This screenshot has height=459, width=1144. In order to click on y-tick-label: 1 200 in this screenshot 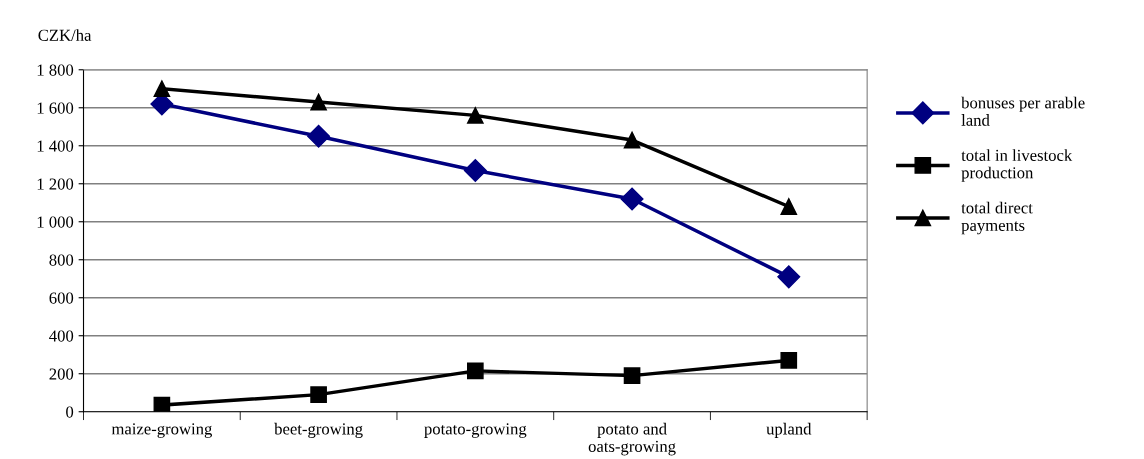, I will do `click(55, 184)`.